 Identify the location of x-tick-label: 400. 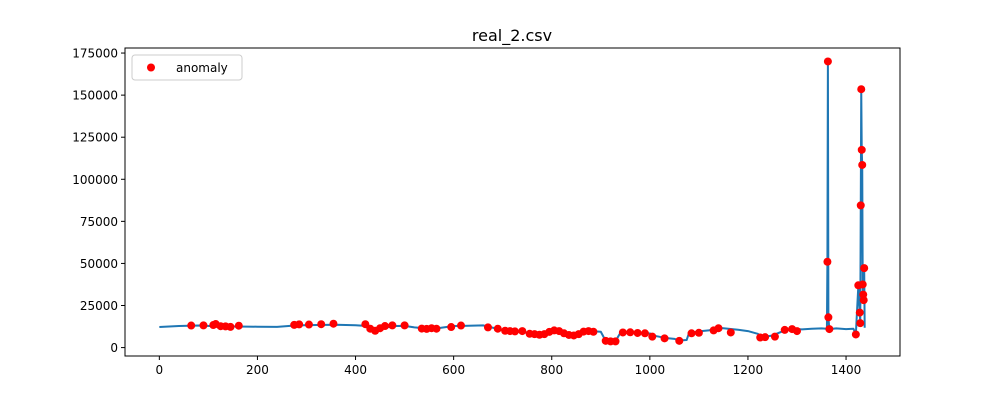
(355, 370).